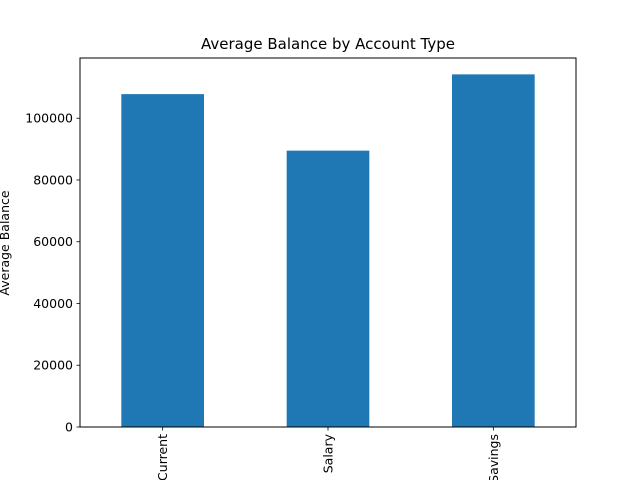 Image resolution: width=640 pixels, height=480 pixels. Describe the element at coordinates (69, 427) in the screenshot. I see `y-tick-label: 0` at that location.